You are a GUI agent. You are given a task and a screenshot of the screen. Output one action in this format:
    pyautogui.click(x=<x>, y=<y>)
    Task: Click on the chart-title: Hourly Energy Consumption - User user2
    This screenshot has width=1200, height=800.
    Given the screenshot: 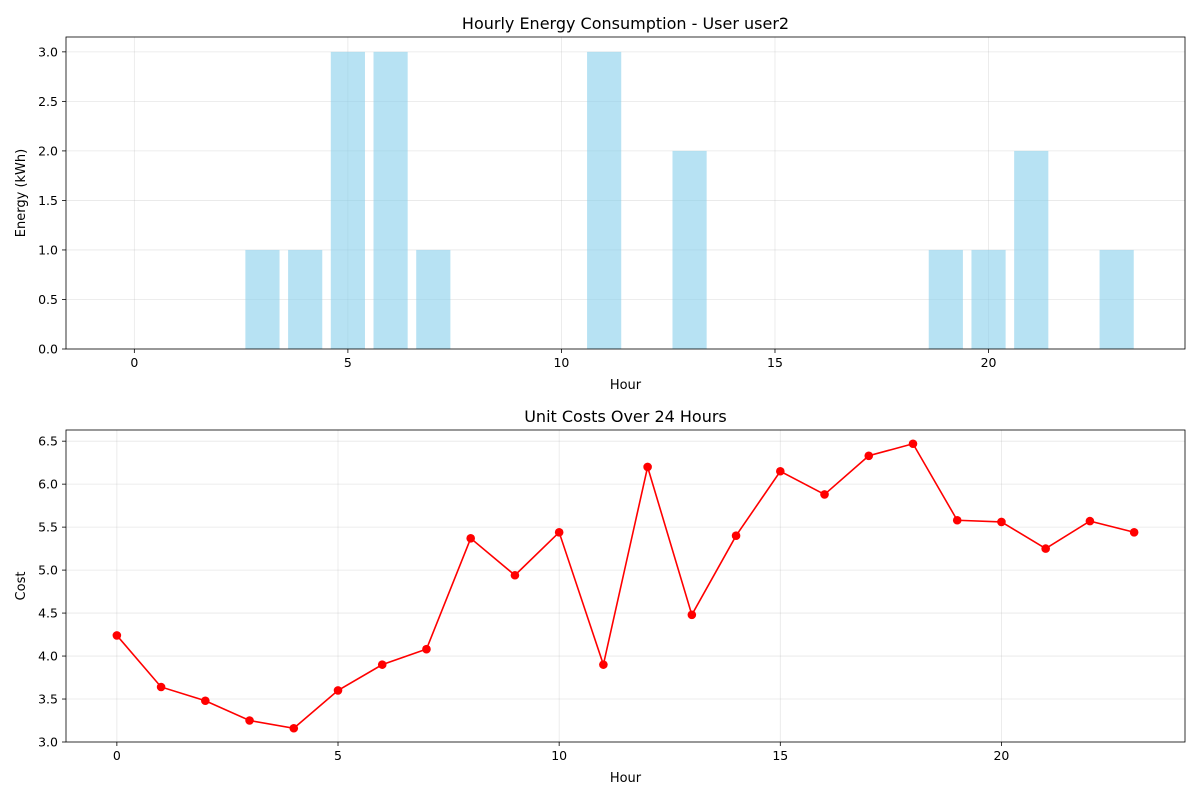 What is the action you would take?
    pyautogui.click(x=625, y=23)
    